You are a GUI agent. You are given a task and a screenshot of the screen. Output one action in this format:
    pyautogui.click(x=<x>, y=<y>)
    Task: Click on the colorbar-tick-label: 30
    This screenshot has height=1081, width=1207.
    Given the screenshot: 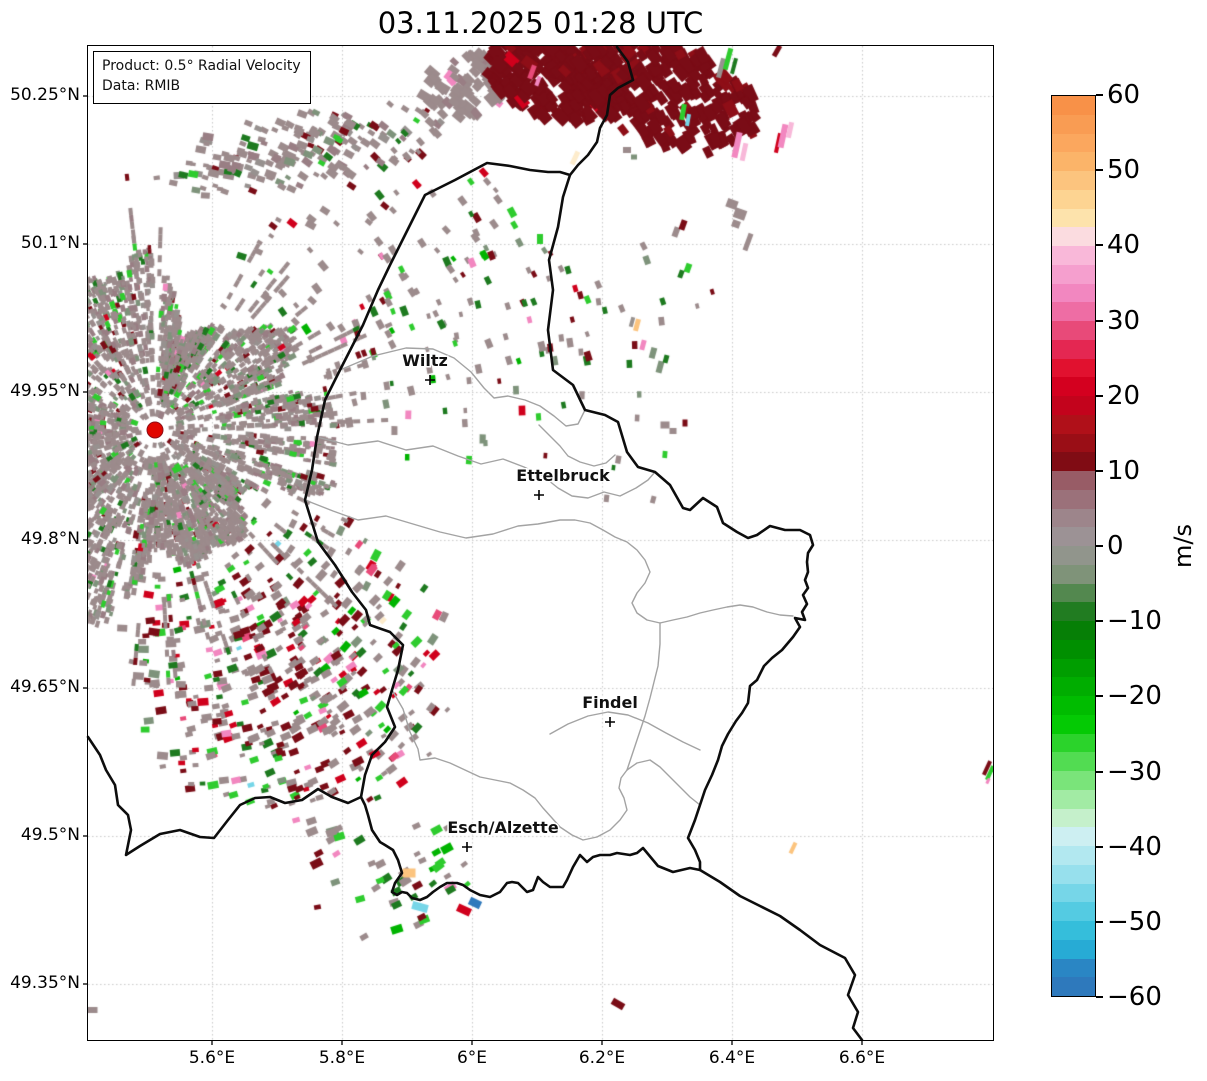 What is the action you would take?
    pyautogui.click(x=1124, y=320)
    